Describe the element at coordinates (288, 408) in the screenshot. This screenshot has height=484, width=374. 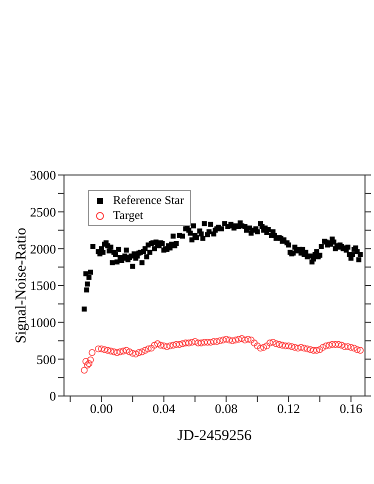
I see `x-tick-label: 0.12` at that location.